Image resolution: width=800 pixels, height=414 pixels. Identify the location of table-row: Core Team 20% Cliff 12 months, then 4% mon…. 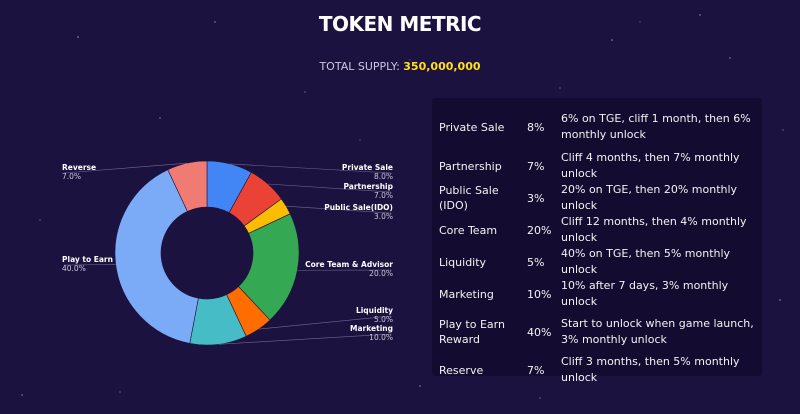
(597, 230).